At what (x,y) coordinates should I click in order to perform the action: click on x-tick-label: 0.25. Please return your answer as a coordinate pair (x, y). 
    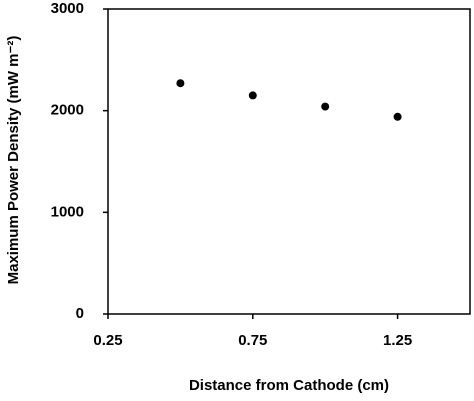
    Looking at the image, I should click on (107, 340).